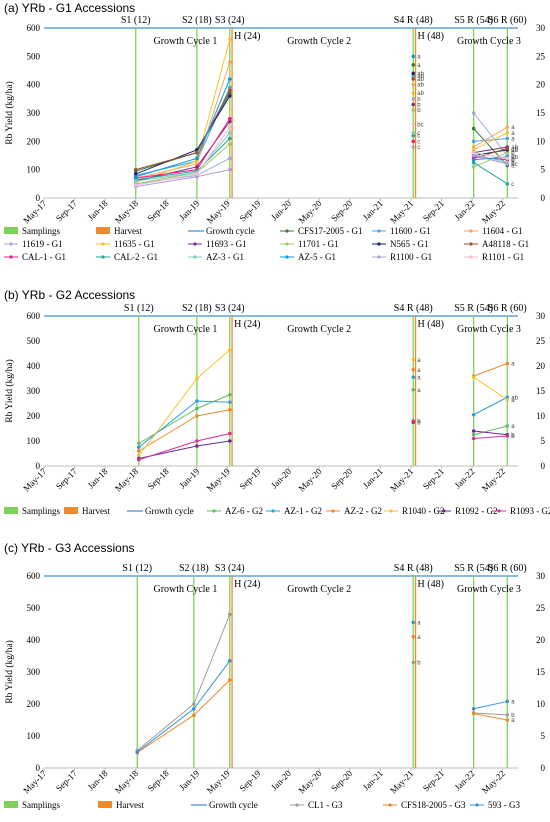 This screenshot has height=822, width=550. I want to click on legend-label: Samplings, so click(41, 511).